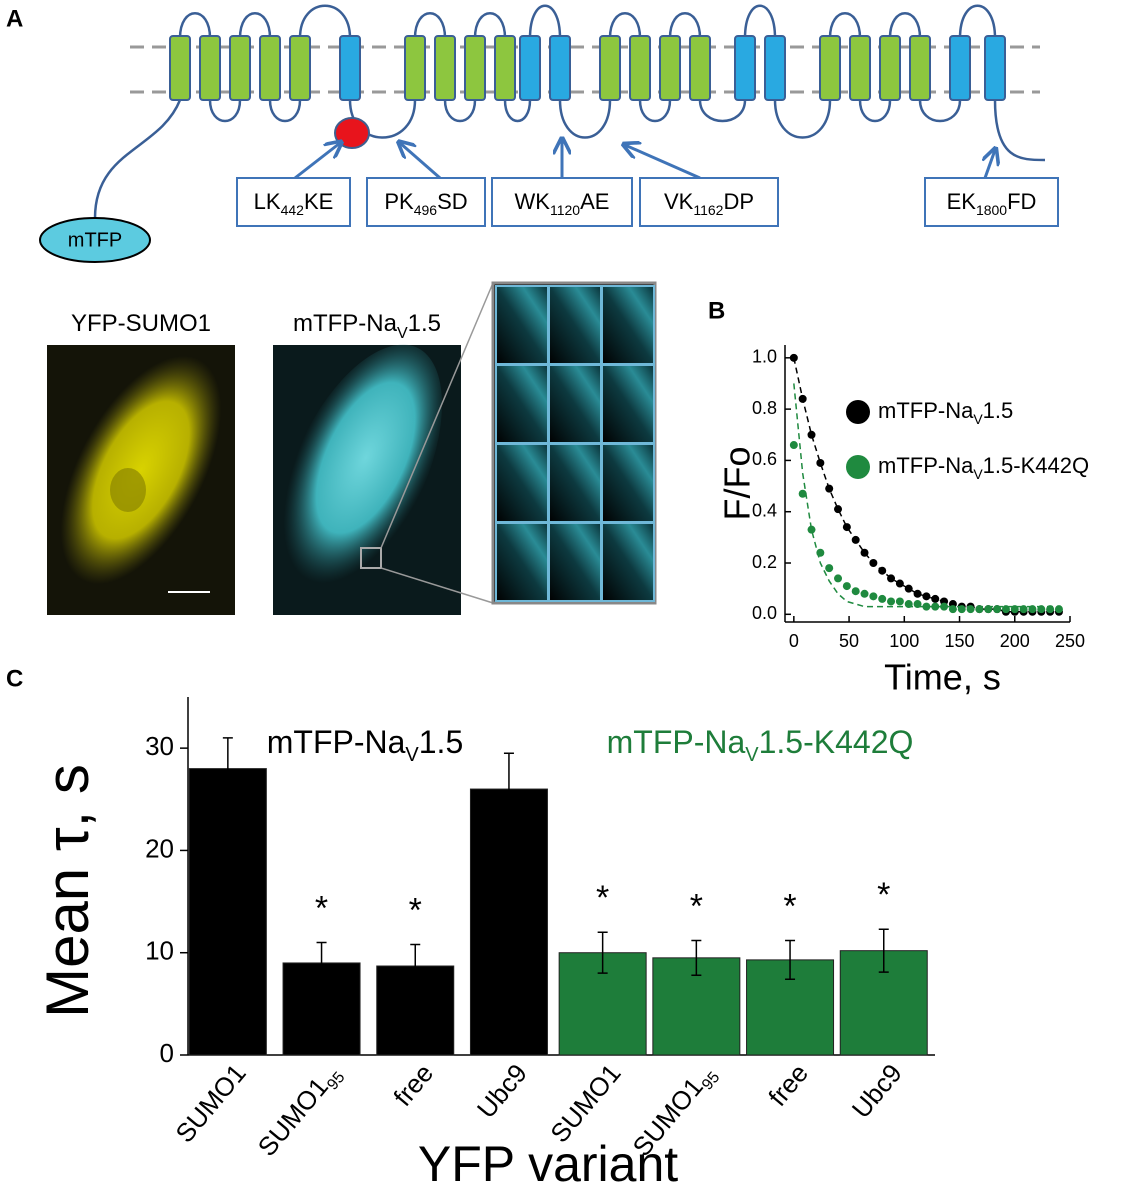 The width and height of the screenshot is (1144, 1200). What do you see at coordinates (858, 467) in the screenshot?
I see `legend-marker` at bounding box center [858, 467].